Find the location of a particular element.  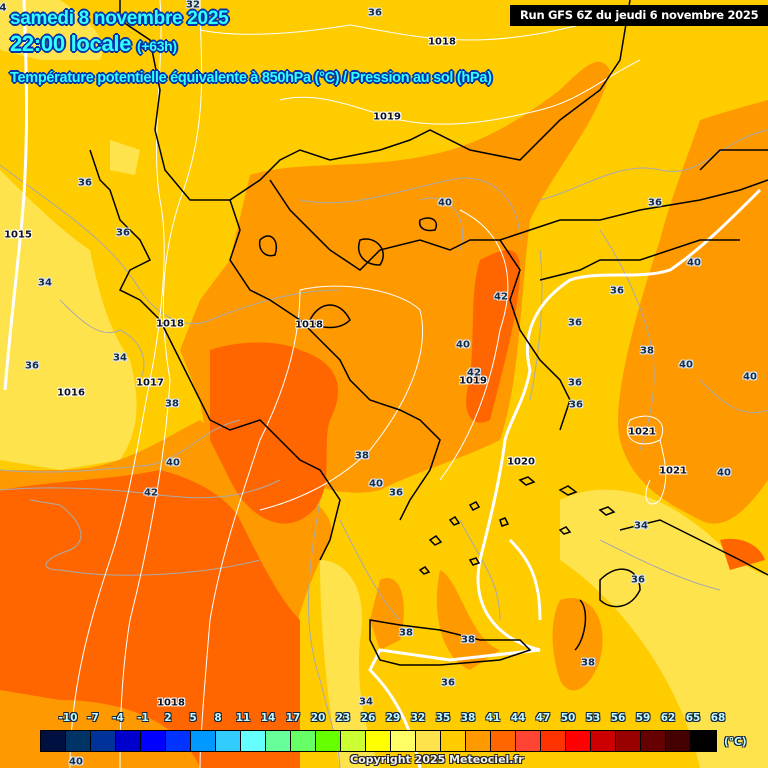

colorbar-tick-label: 59 is located at coordinates (643, 718).